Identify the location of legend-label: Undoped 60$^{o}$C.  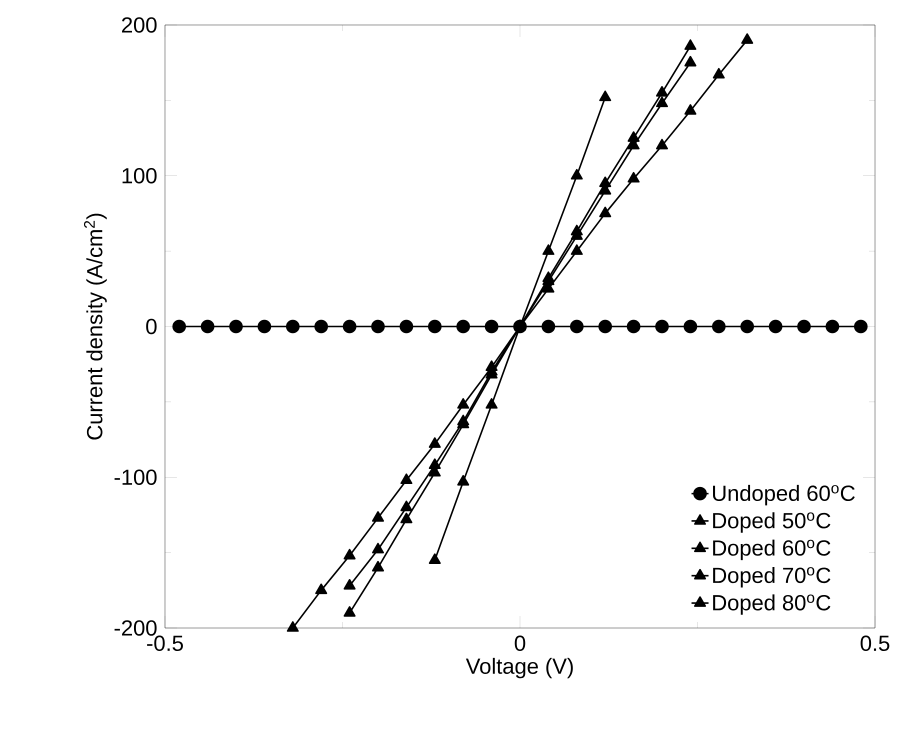
(784, 495).